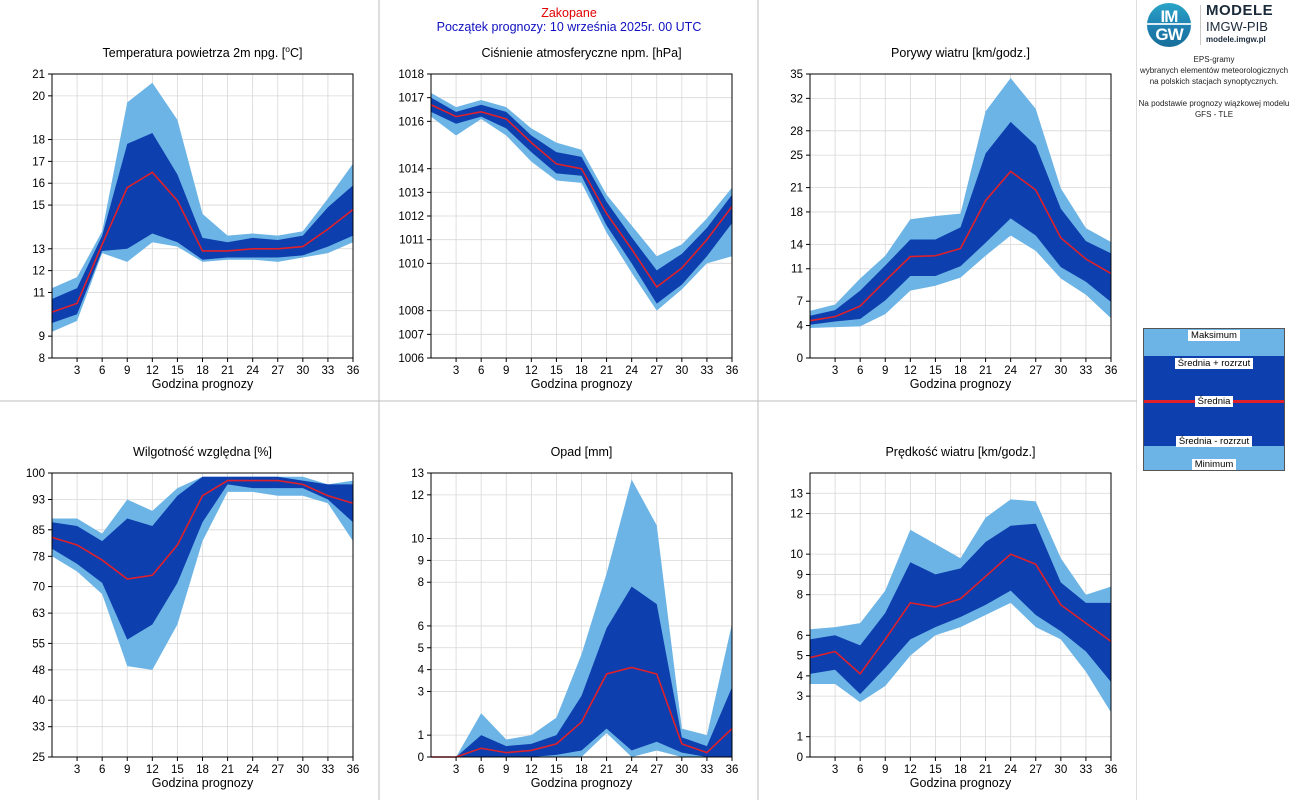 This screenshot has width=1291, height=800. Describe the element at coordinates (411, 312) in the screenshot. I see `y-tick-label: 1008` at that location.